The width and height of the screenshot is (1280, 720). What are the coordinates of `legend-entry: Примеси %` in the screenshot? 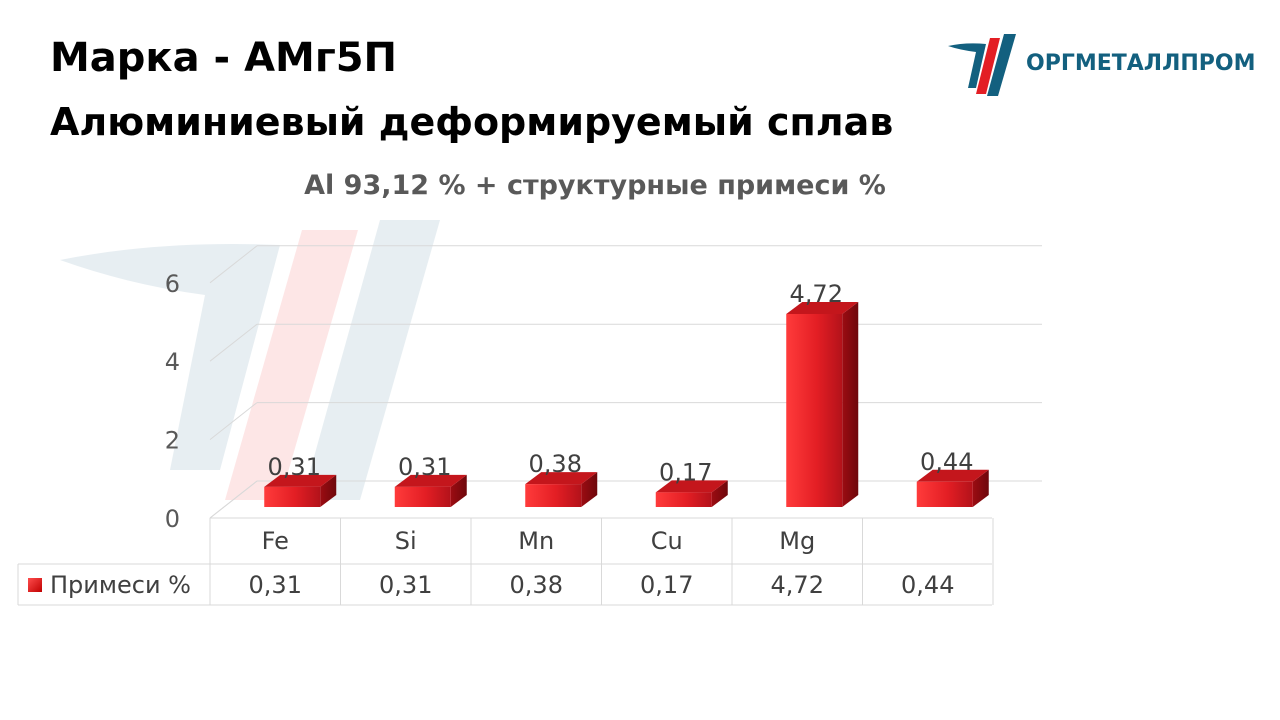 It's located at (114, 584).